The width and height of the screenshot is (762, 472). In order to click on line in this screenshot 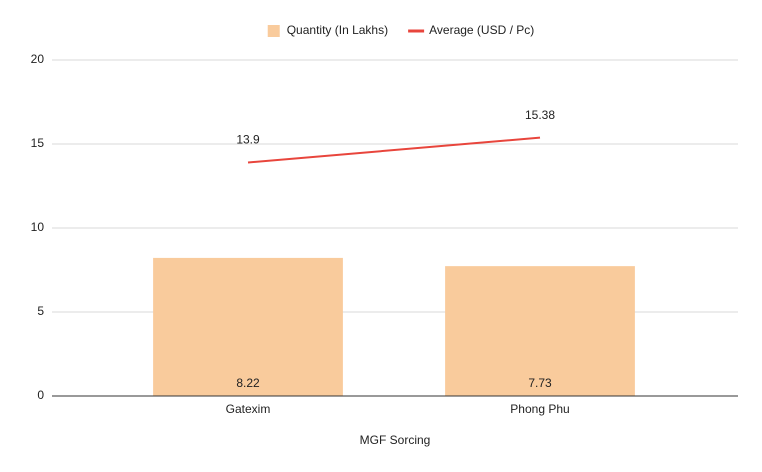, I will do `click(394, 150)`.